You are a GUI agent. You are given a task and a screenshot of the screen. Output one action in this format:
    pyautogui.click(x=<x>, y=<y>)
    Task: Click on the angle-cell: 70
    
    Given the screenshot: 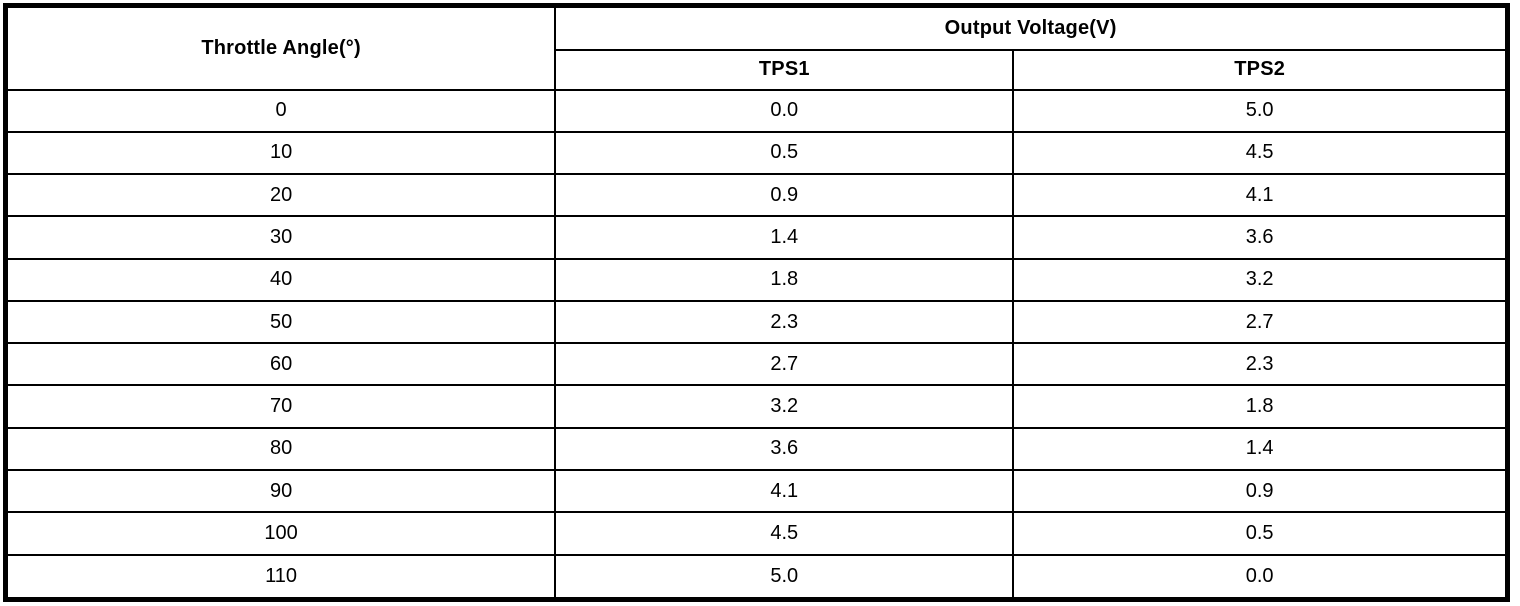 What is the action you would take?
    pyautogui.click(x=280, y=406)
    